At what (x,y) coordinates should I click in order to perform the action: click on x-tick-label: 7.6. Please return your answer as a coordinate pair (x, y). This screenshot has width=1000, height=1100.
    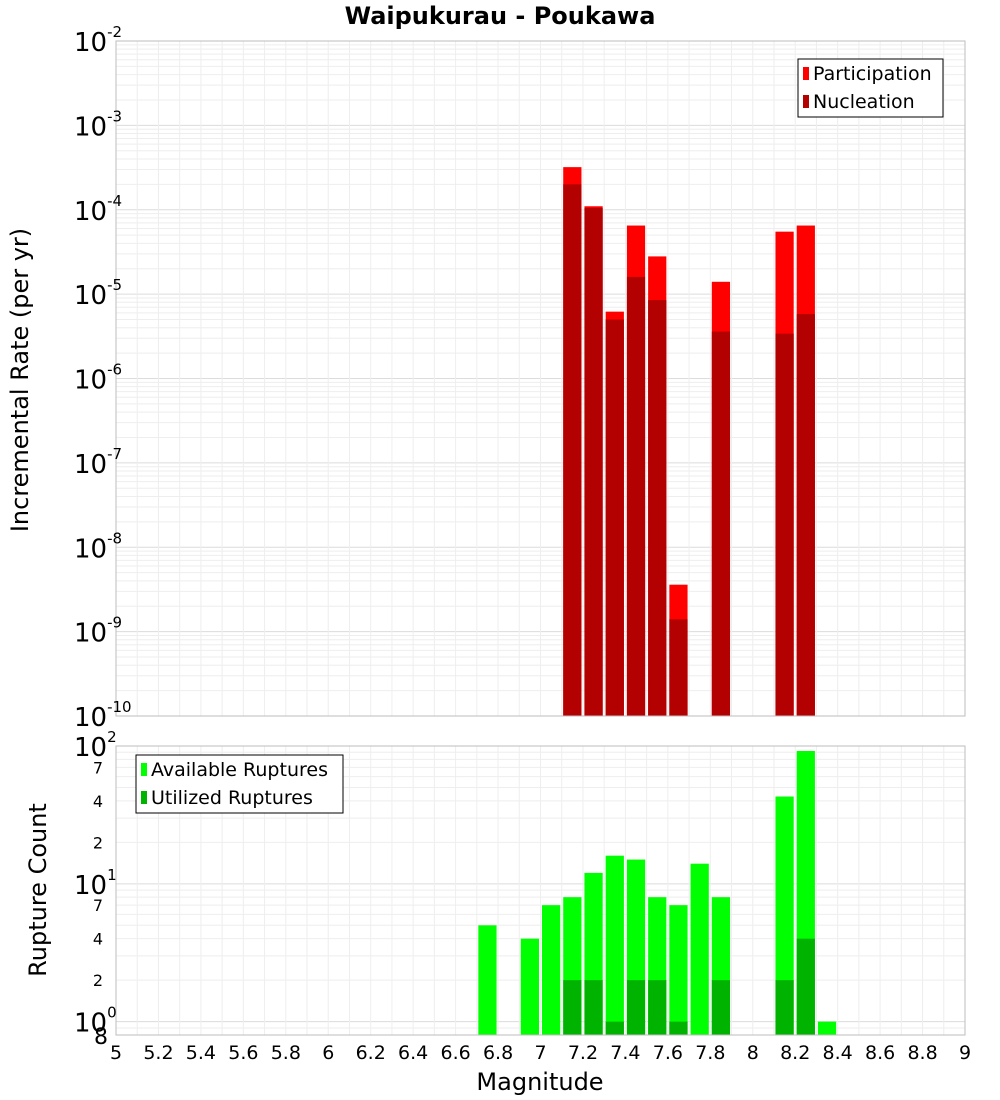
    Looking at the image, I should click on (668, 1053).